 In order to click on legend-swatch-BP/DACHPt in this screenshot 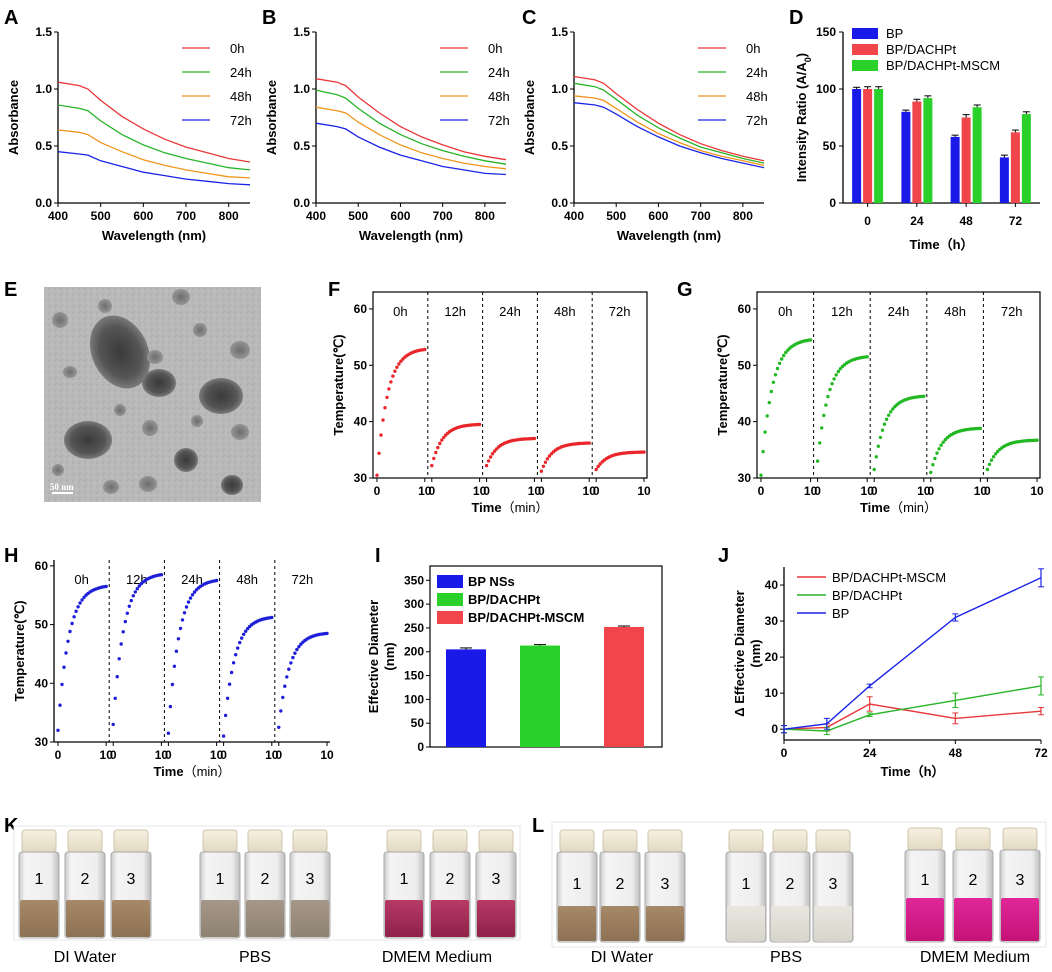, I will do `click(450, 599)`.